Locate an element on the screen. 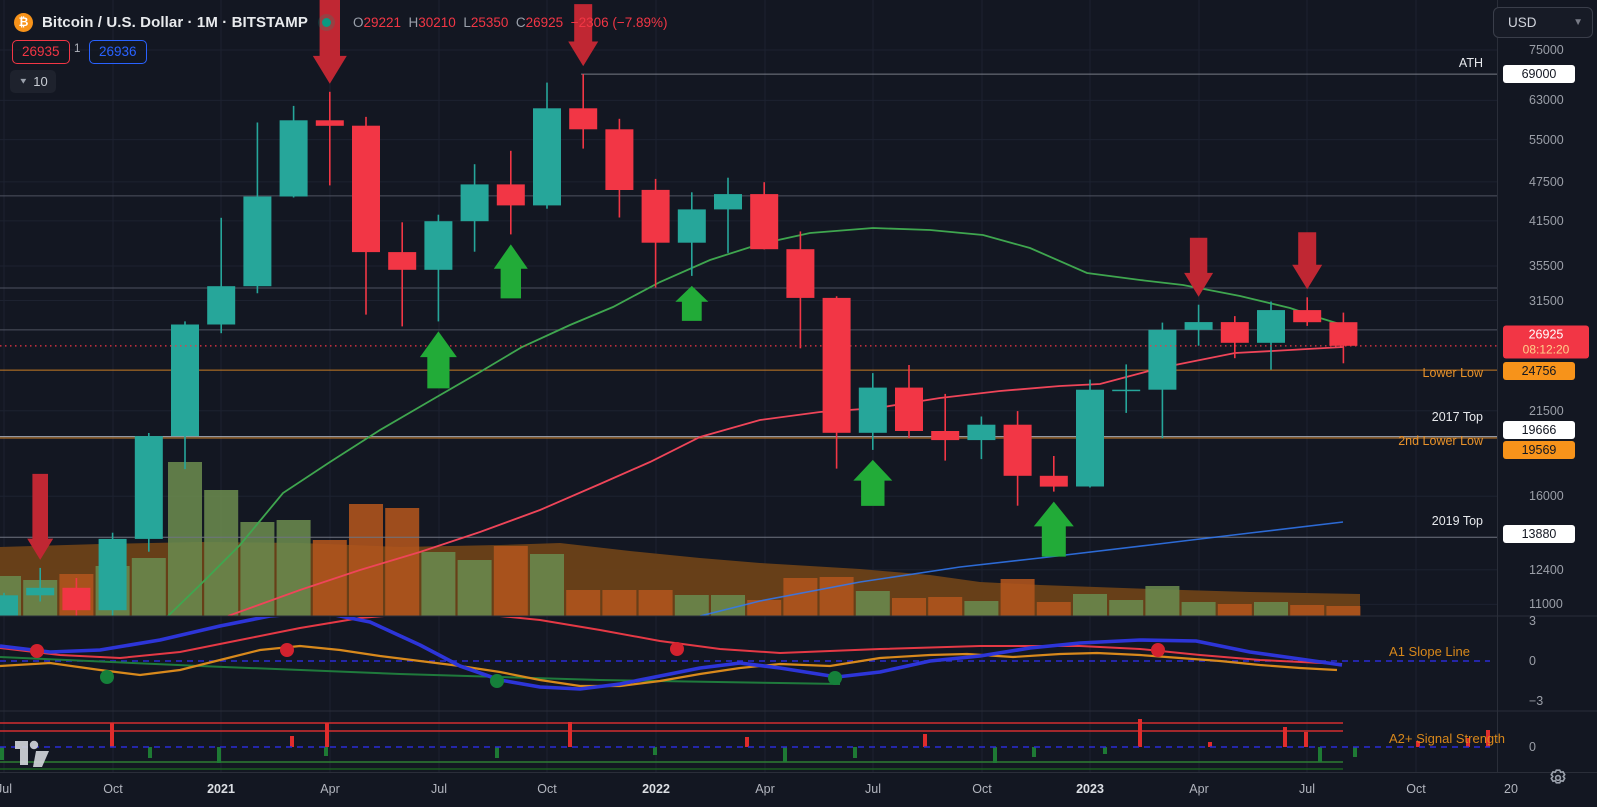 The height and width of the screenshot is (807, 1597). last-price-value: 26925 is located at coordinates (1546, 334).